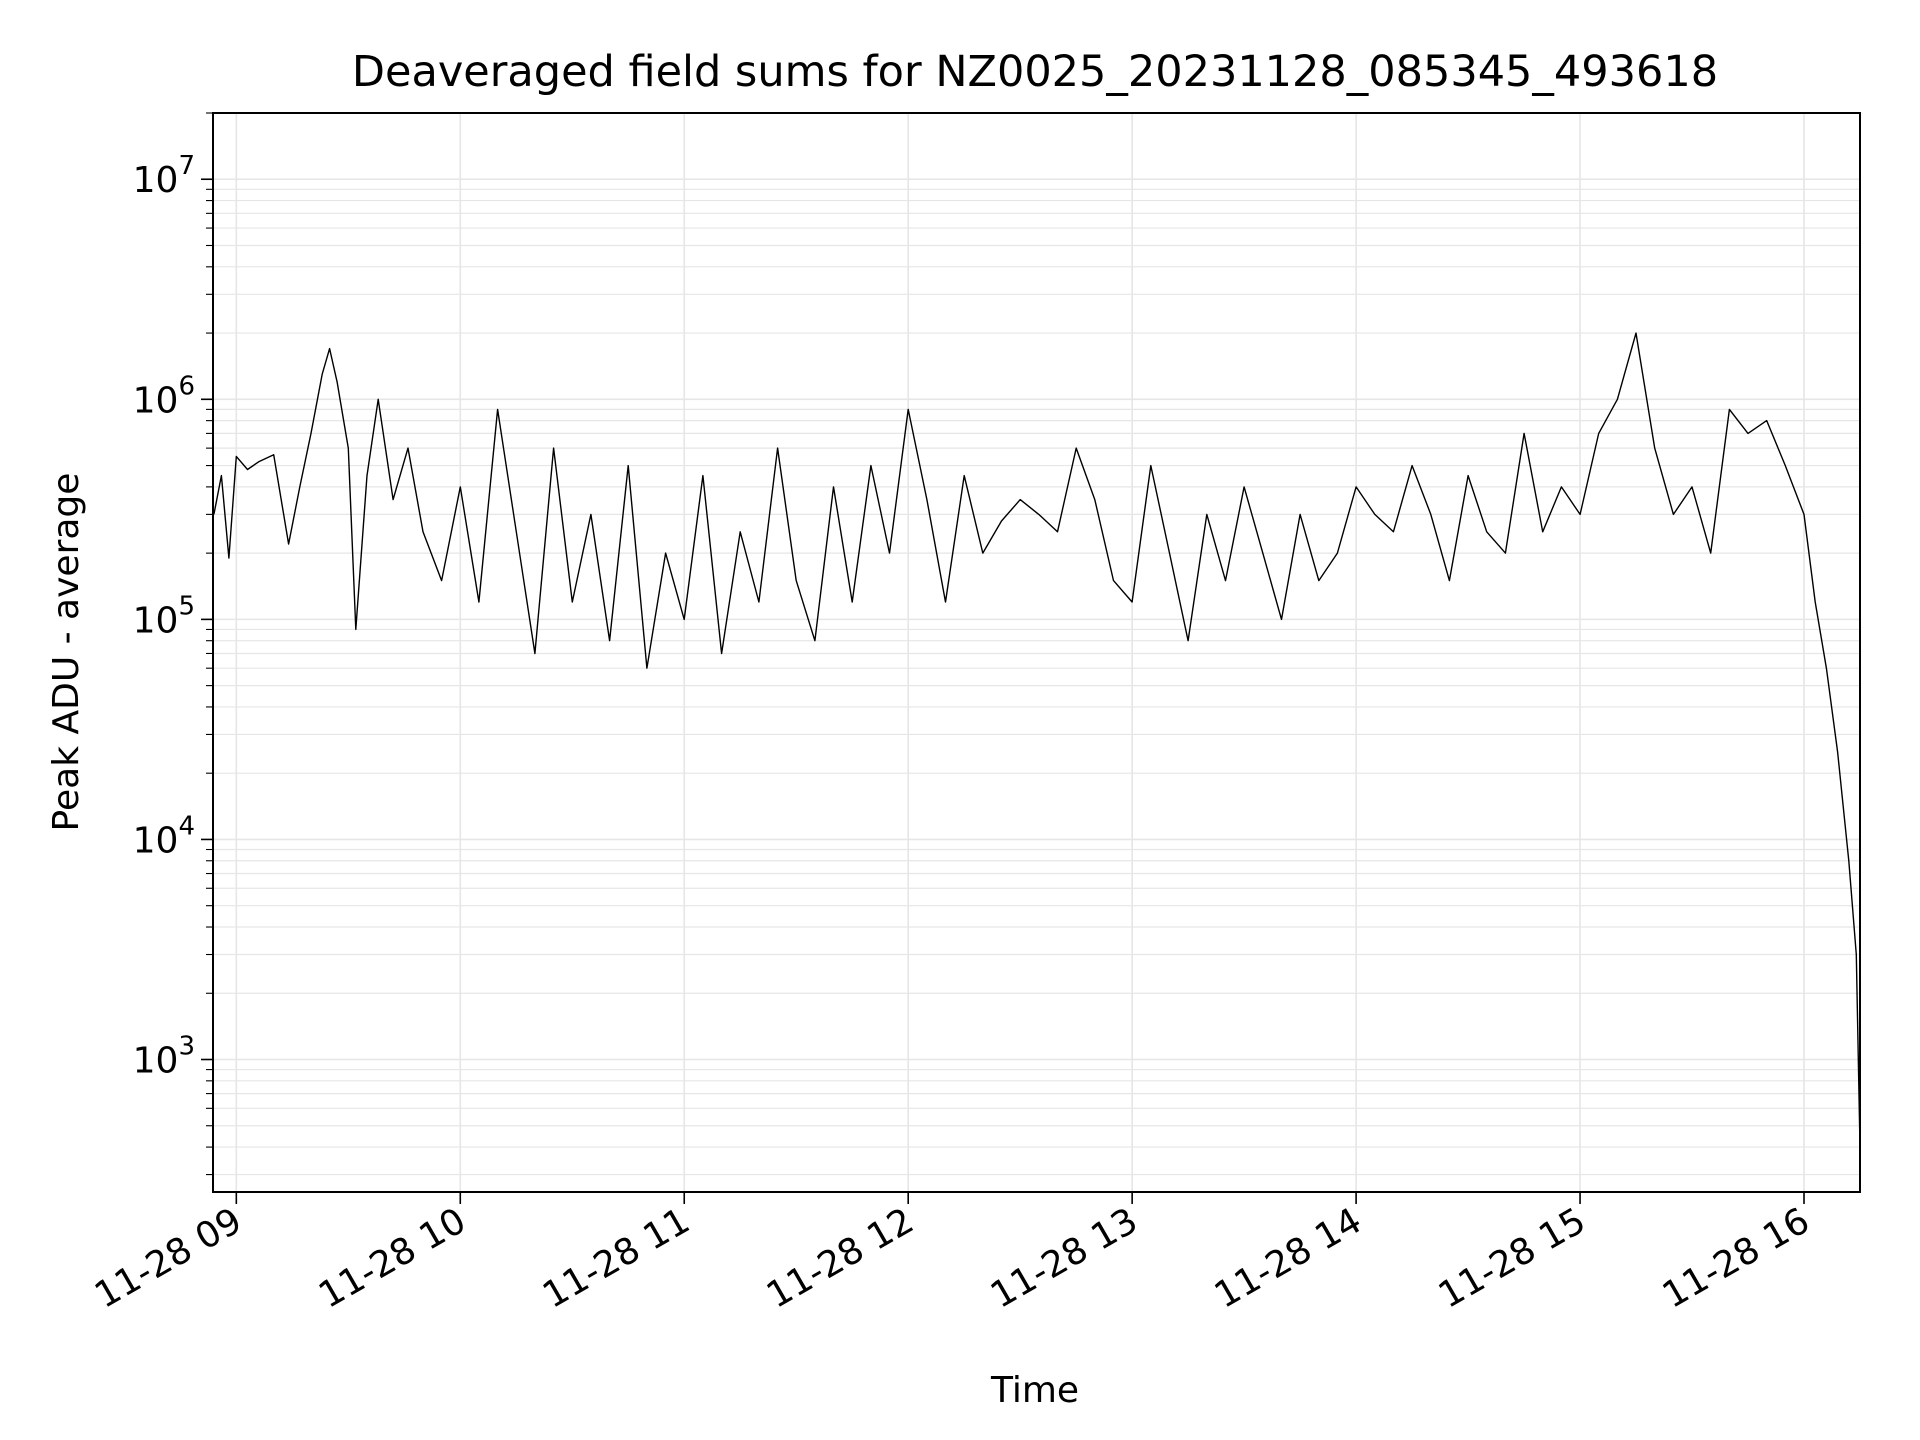 The height and width of the screenshot is (1440, 1920). What do you see at coordinates (173, 644) in the screenshot?
I see `y-axis: 10³ 10⁴ 10⁵ 10⁶ 10⁷` at bounding box center [173, 644].